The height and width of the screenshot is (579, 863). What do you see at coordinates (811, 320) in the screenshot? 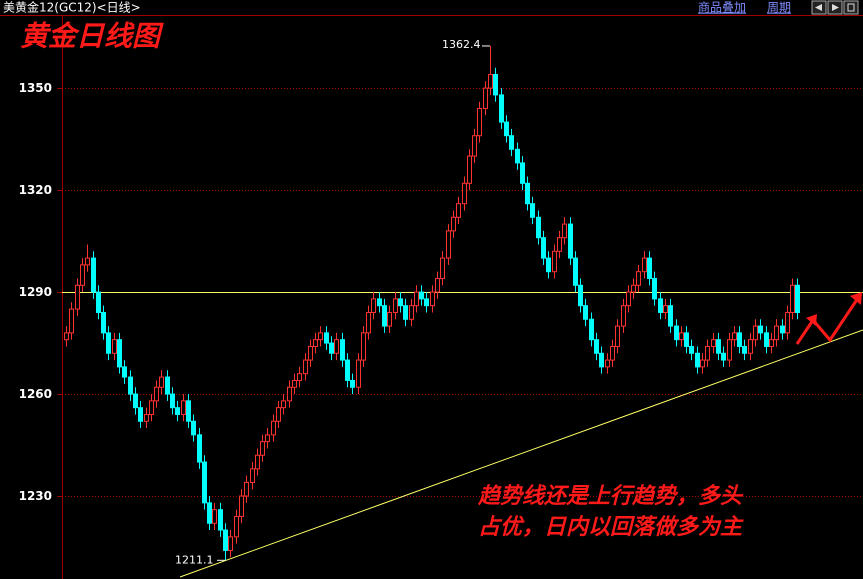
I see `arrow-head` at bounding box center [811, 320].